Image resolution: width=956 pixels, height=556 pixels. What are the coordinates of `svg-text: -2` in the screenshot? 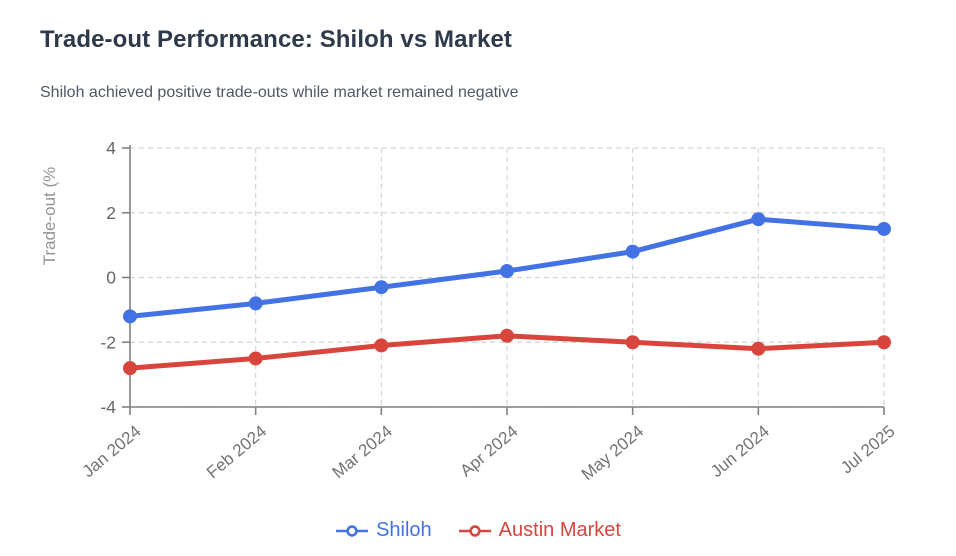 It's located at (108, 342).